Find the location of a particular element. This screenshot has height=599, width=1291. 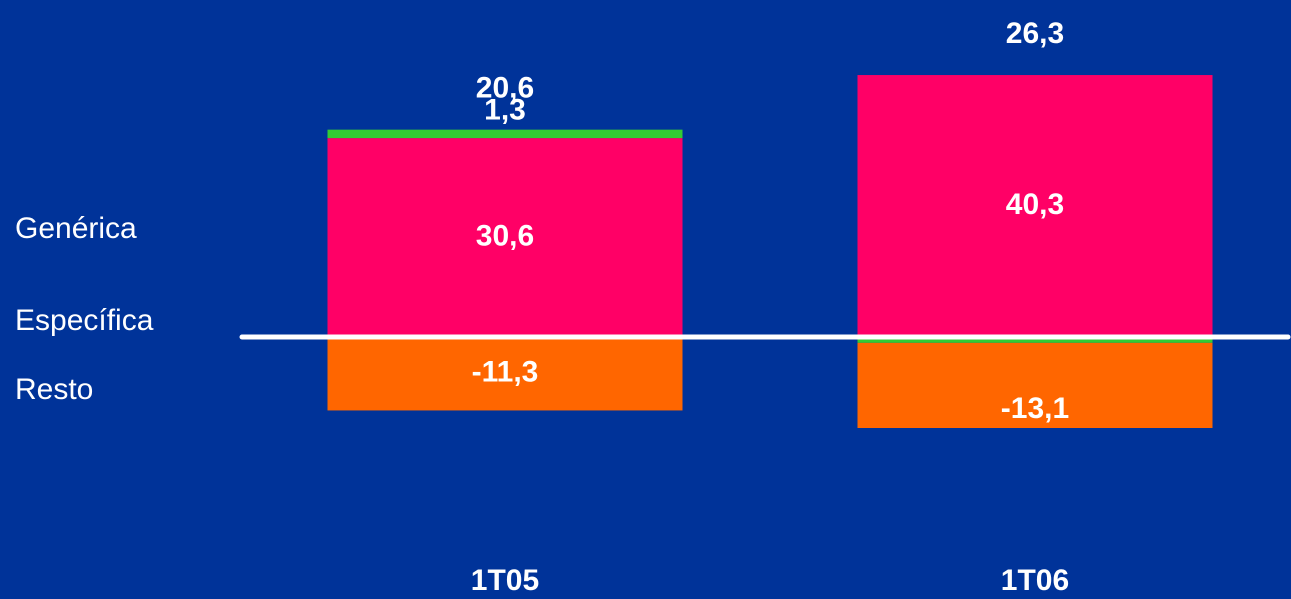

value-label: -11,3 is located at coordinates (505, 372).